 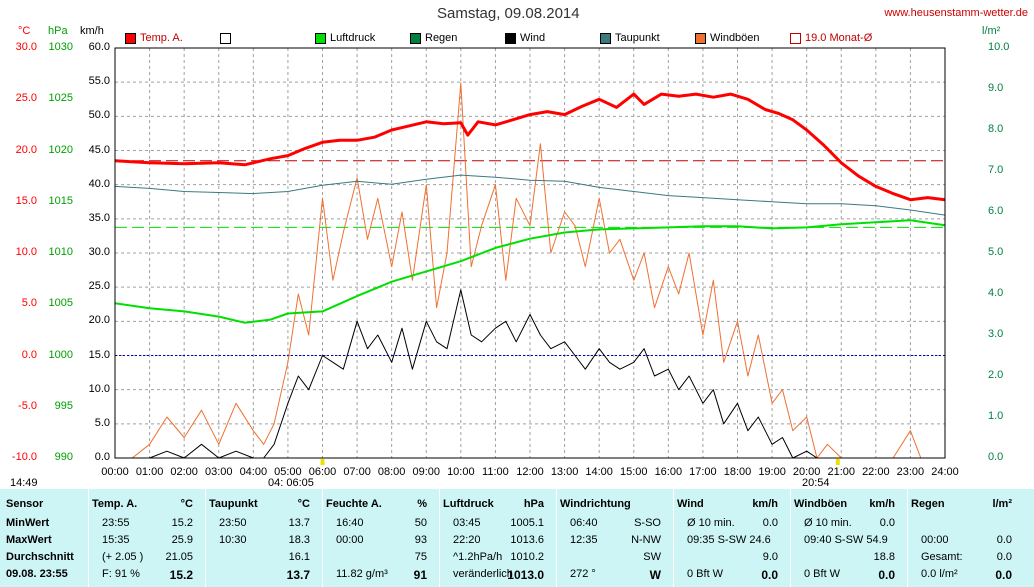 What do you see at coordinates (299, 540) in the screenshot?
I see `cell-value: 18.3` at bounding box center [299, 540].